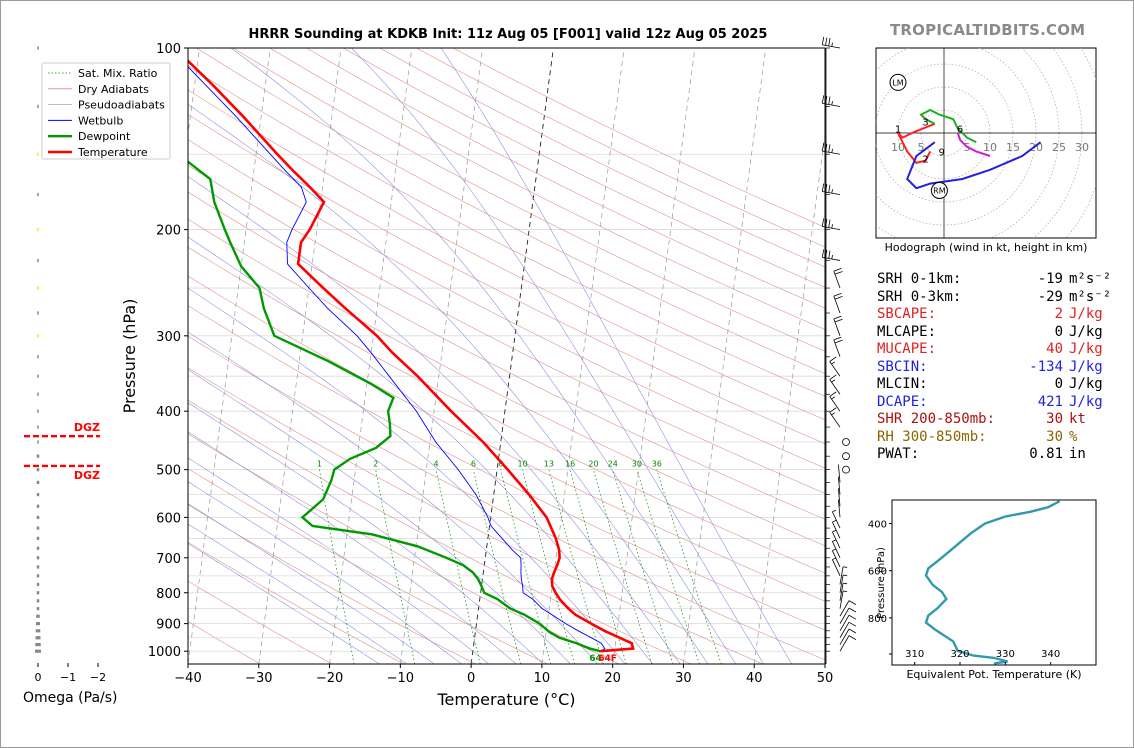  I want to click on theta-e-y-tick-label: 800, so click(877, 619).